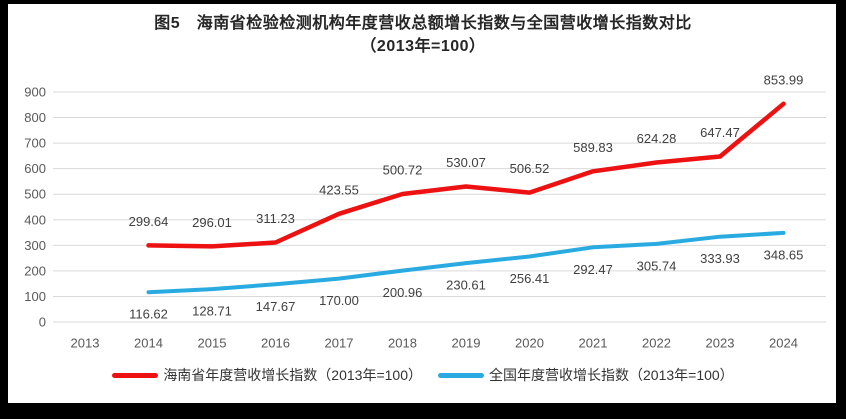 Image resolution: width=846 pixels, height=419 pixels. I want to click on y-axis-tick-label: 400, so click(35, 219).